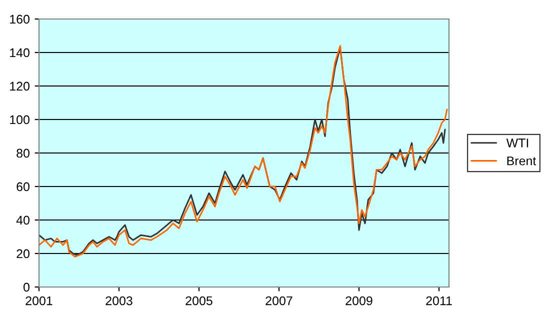  Describe the element at coordinates (119, 301) in the screenshot. I see `x-tick-label: 2003` at that location.